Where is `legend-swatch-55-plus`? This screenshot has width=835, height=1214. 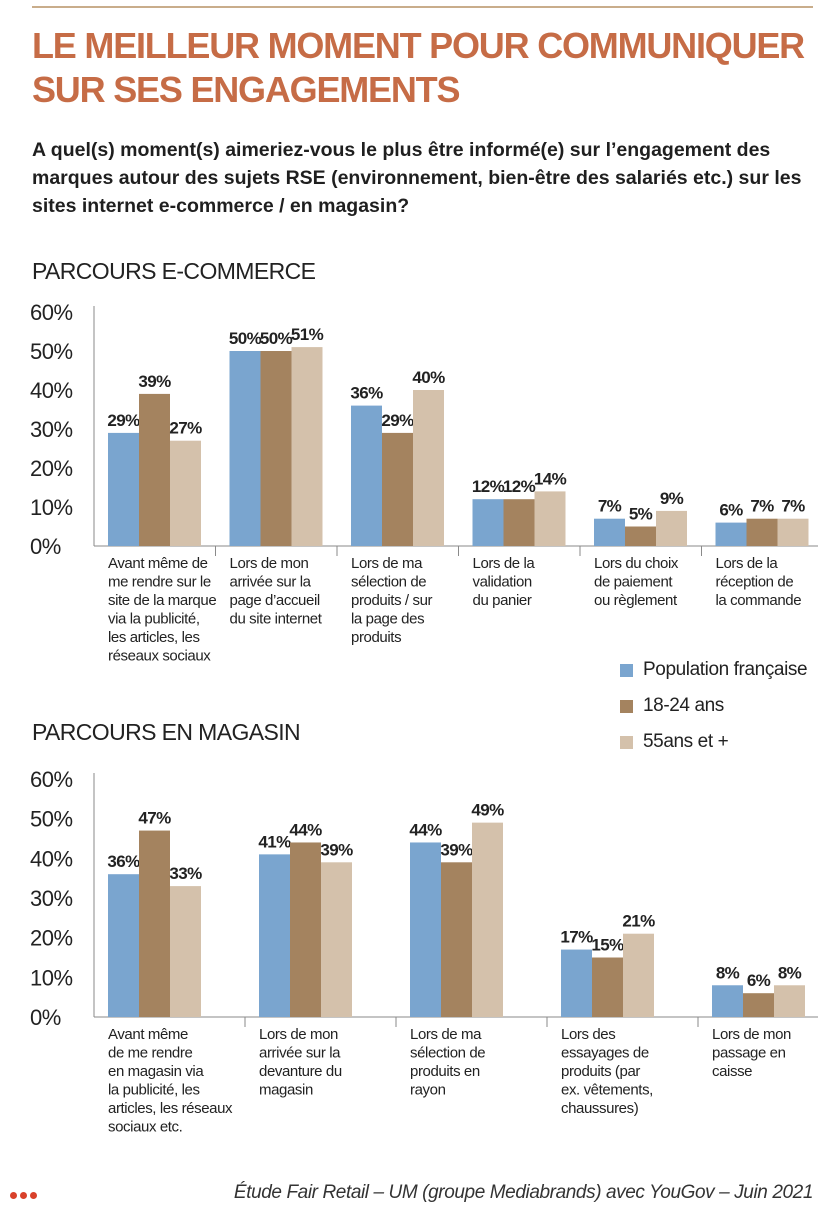 legend-swatch-55-plus is located at coordinates (626, 742).